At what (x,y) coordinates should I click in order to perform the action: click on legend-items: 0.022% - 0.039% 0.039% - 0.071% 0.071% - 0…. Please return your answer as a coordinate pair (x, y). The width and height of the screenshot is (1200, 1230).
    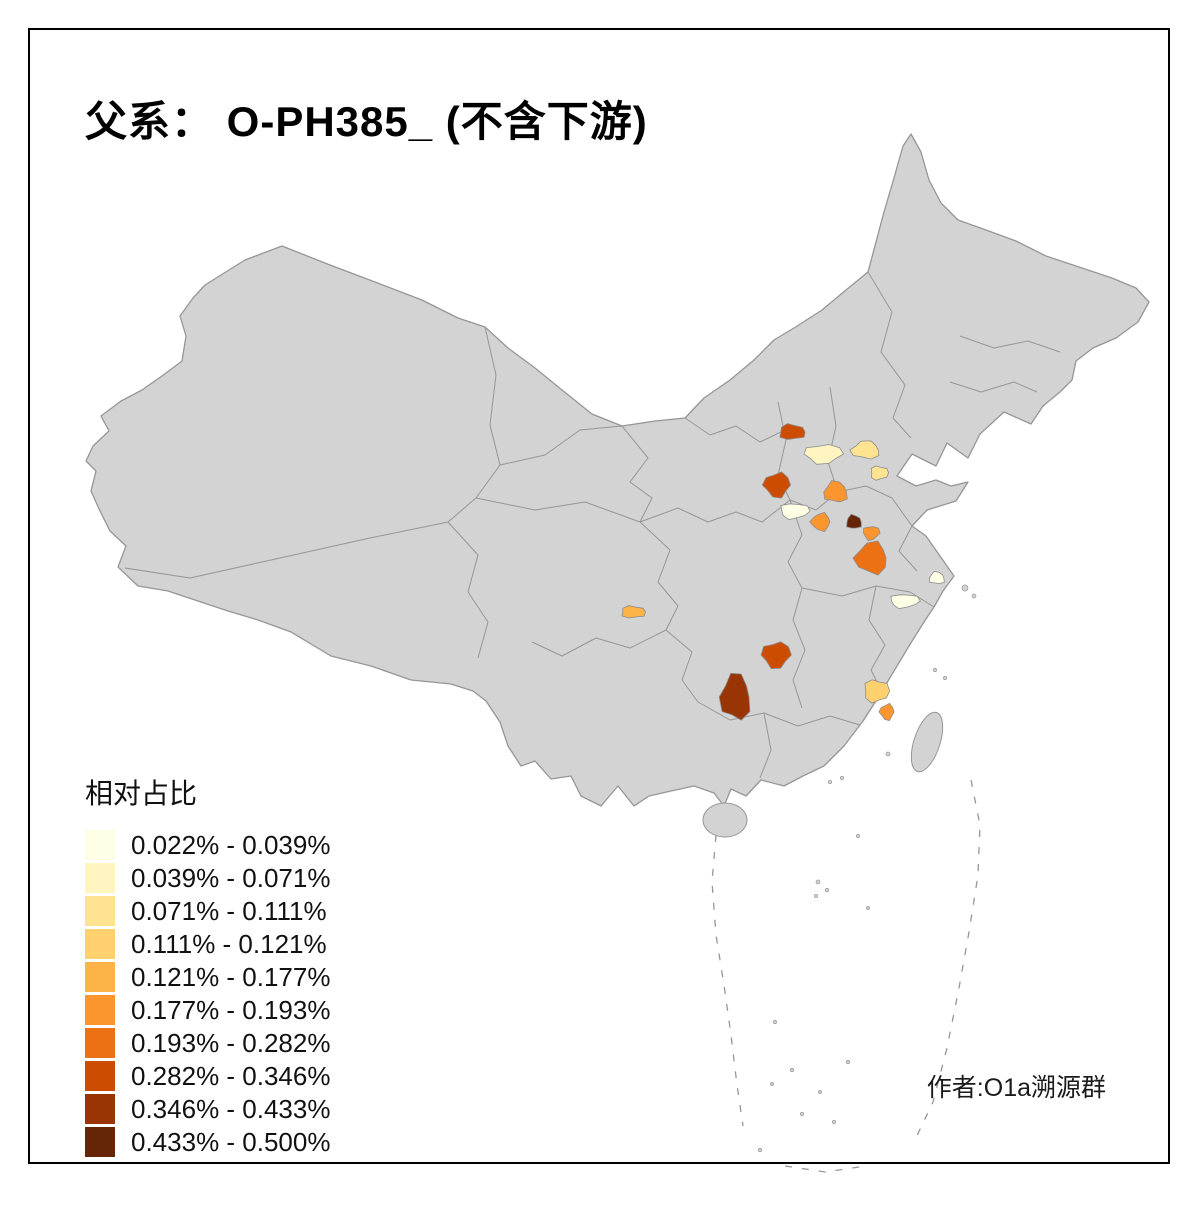
    Looking at the image, I should click on (207, 993).